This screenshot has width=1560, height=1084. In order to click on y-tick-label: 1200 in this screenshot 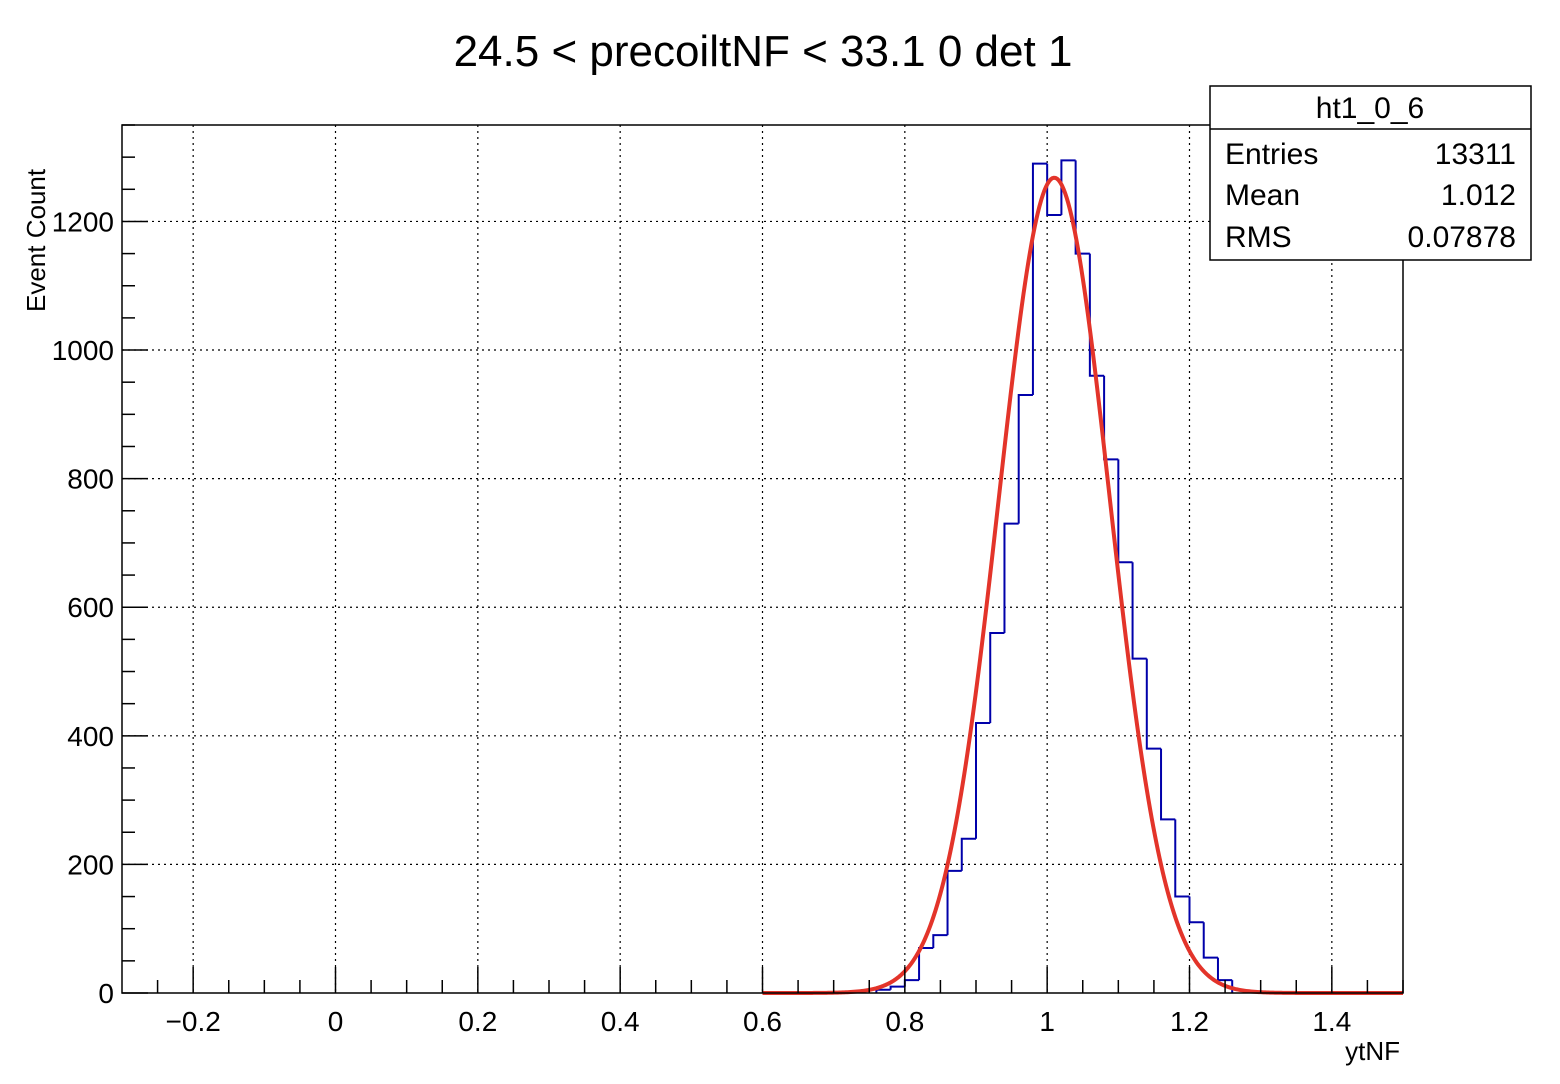, I will do `click(83, 221)`.